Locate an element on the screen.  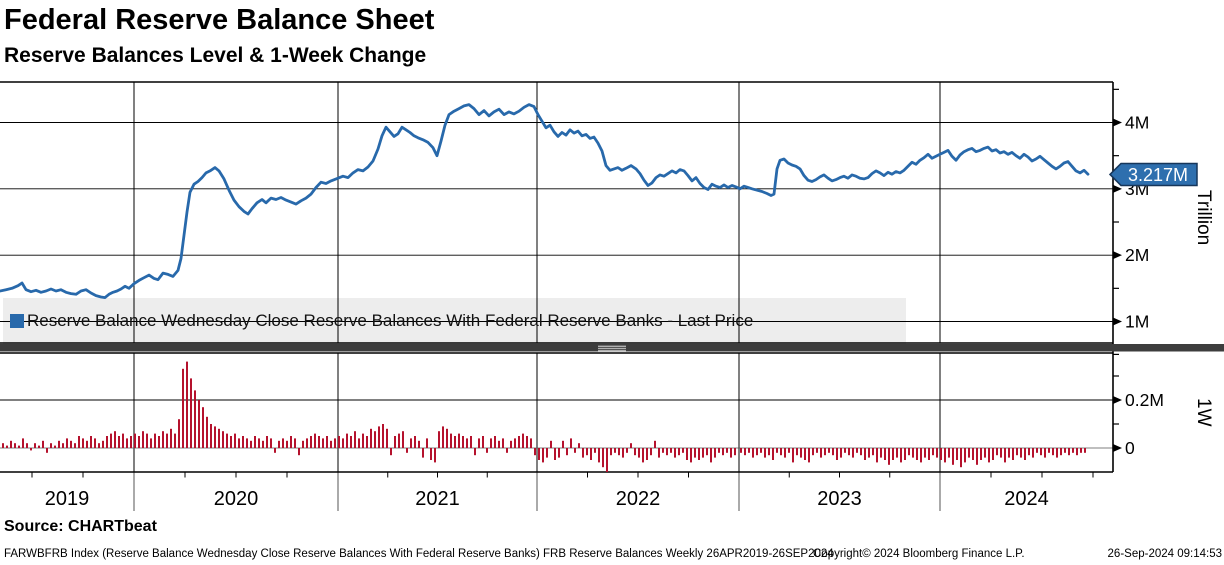
legend-series-marker is located at coordinates (17, 321).